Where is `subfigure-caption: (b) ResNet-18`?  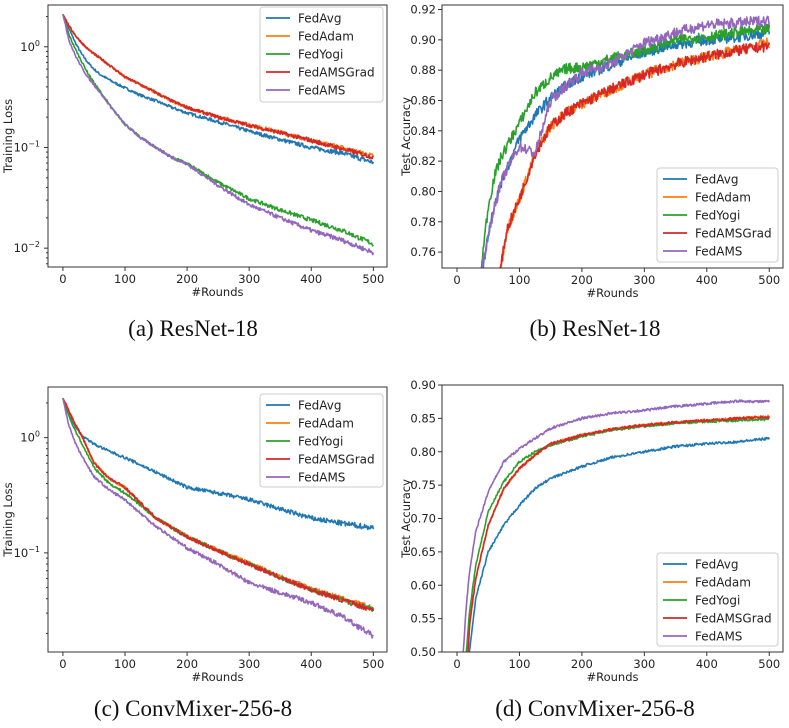
subfigure-caption: (b) ResNet-18 is located at coordinates (595, 328).